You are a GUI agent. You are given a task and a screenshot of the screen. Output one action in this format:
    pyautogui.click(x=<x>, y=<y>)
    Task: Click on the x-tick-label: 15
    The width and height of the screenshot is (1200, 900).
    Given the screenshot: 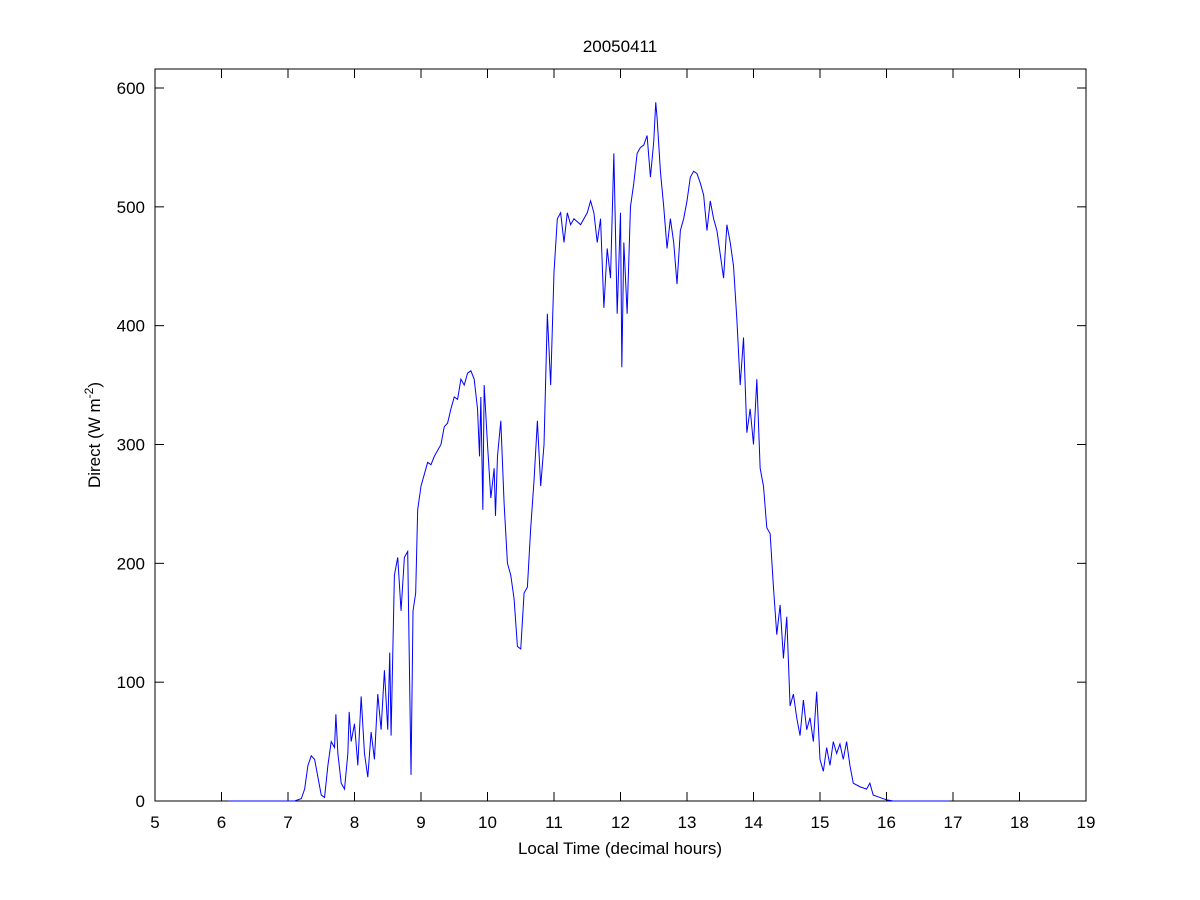 What is the action you would take?
    pyautogui.click(x=820, y=822)
    